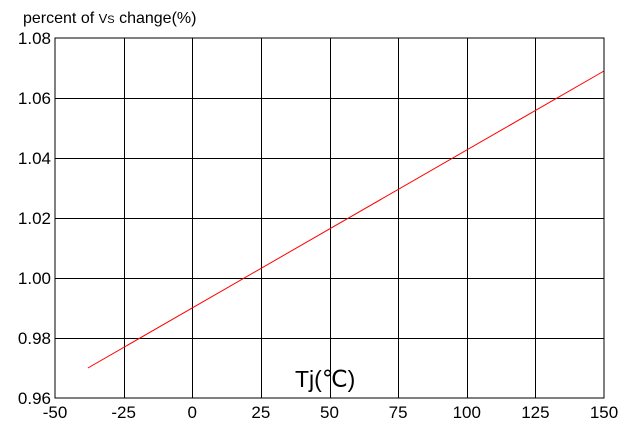 This screenshot has width=633, height=427. What do you see at coordinates (34, 338) in the screenshot?
I see `y-tick-label: 0.98` at bounding box center [34, 338].